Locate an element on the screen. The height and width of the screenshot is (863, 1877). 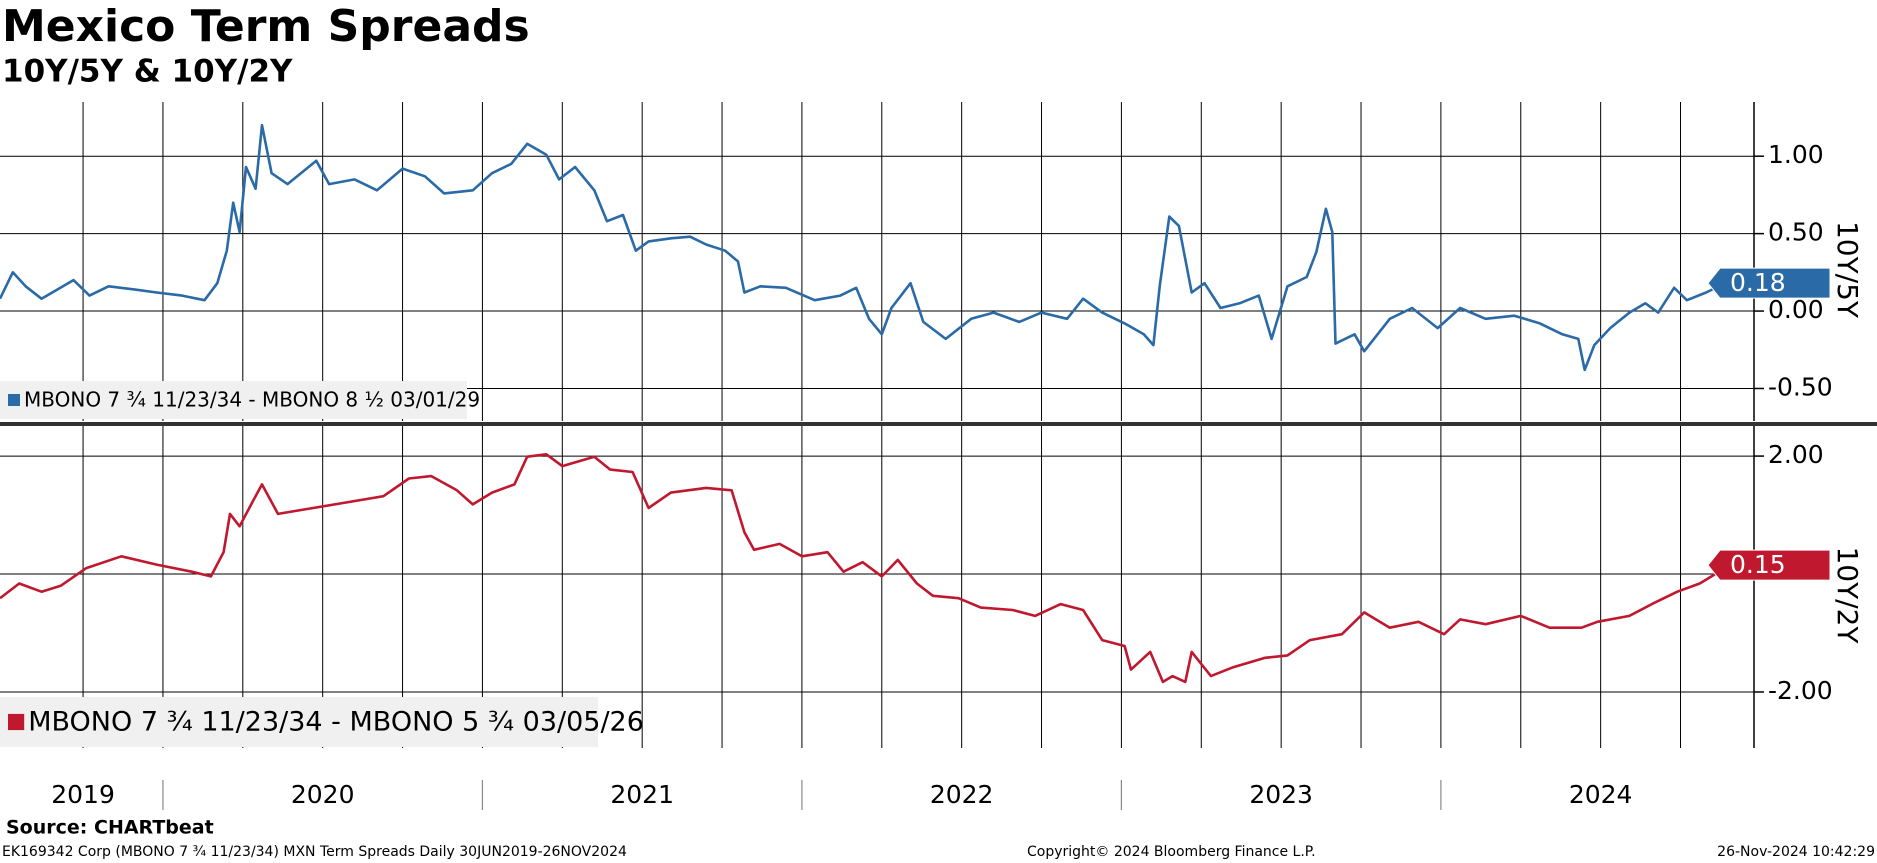
x-tick-label: 2021 is located at coordinates (642, 794).